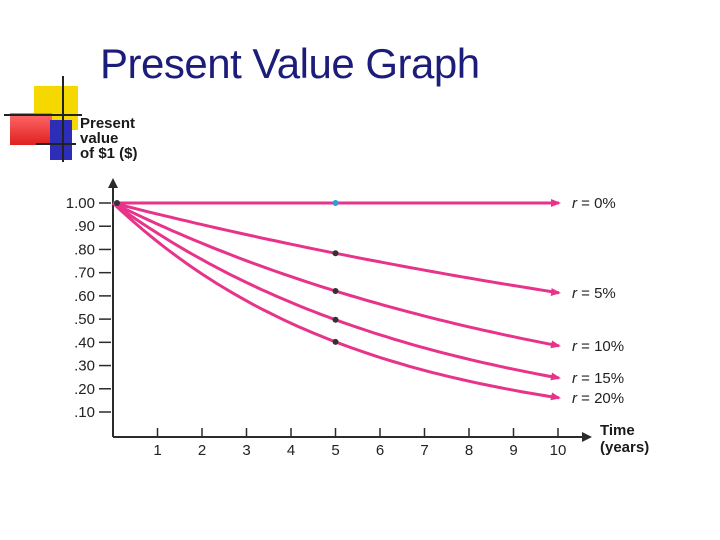 This screenshot has width=720, height=540. Describe the element at coordinates (594, 203) in the screenshot. I see `series-label: r = 0%` at that location.